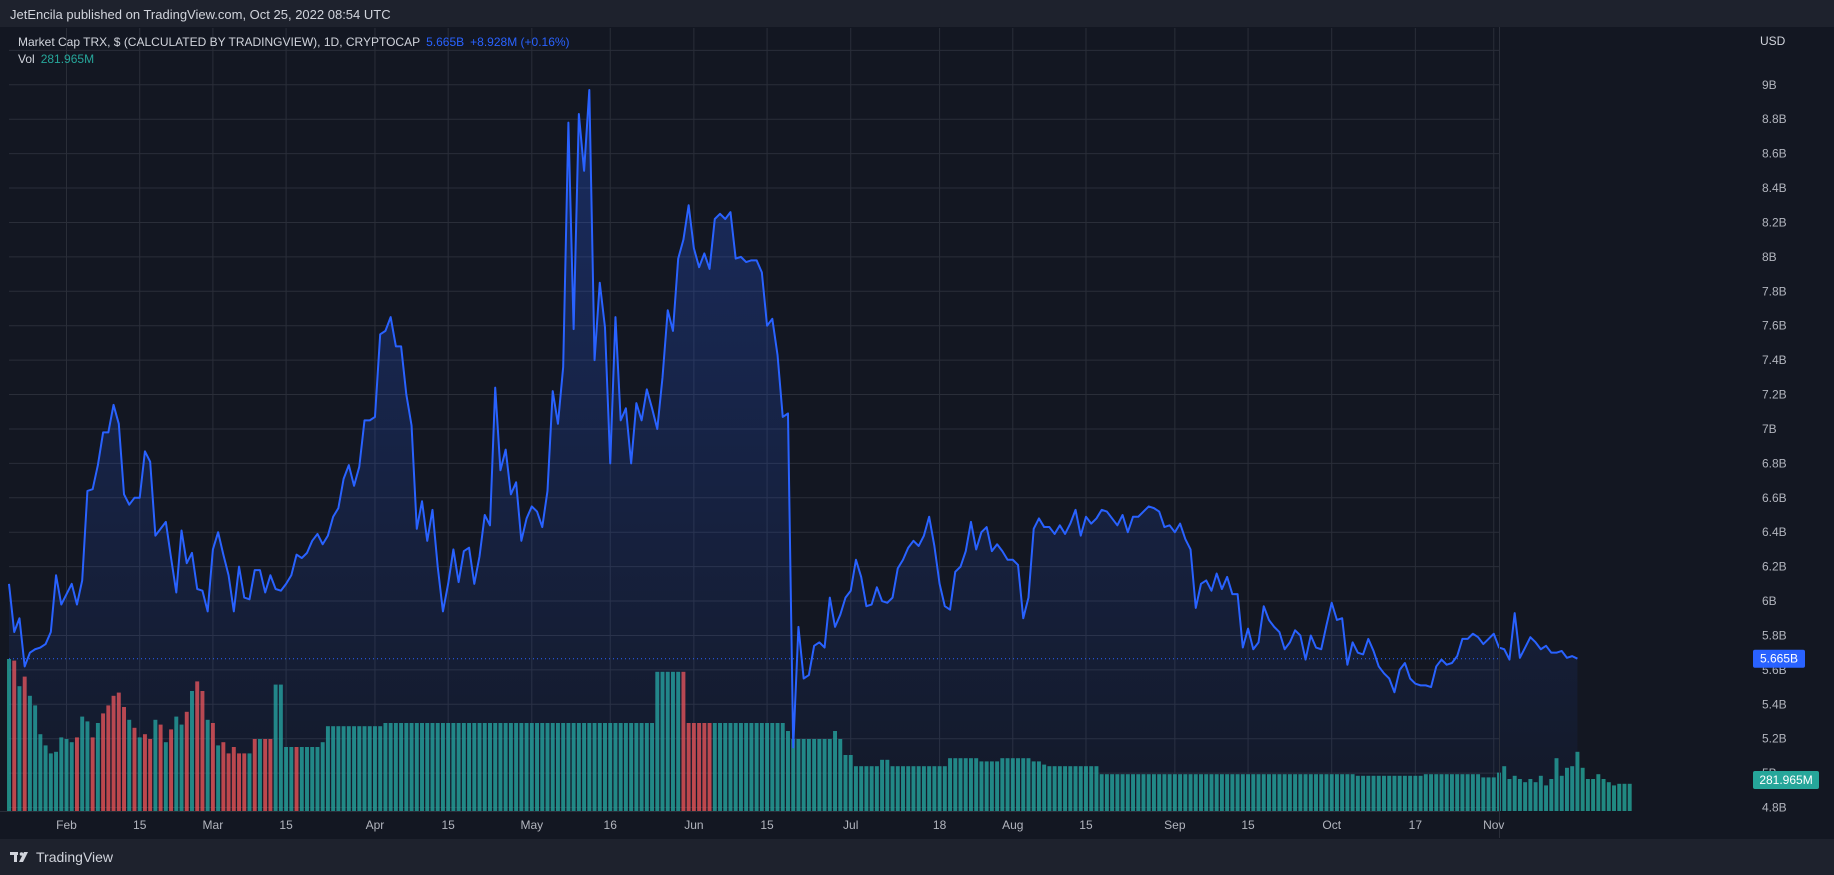 The height and width of the screenshot is (875, 1834). I want to click on brand-name: TradingView, so click(75, 857).